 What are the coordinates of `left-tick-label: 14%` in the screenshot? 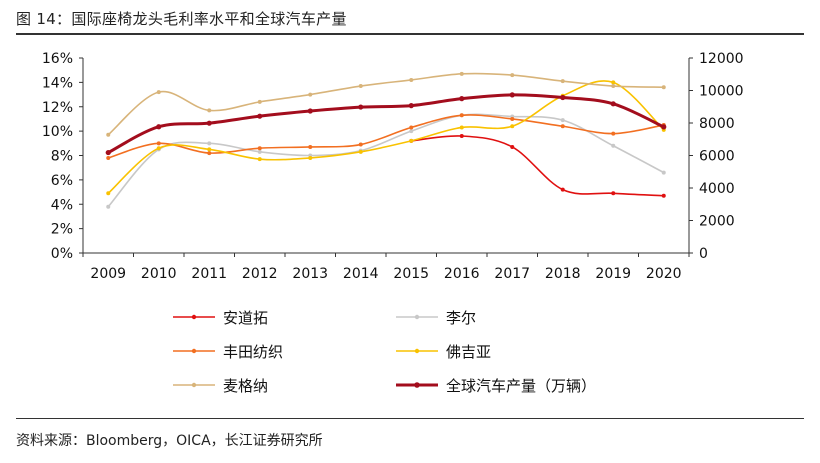 It's located at (57, 83).